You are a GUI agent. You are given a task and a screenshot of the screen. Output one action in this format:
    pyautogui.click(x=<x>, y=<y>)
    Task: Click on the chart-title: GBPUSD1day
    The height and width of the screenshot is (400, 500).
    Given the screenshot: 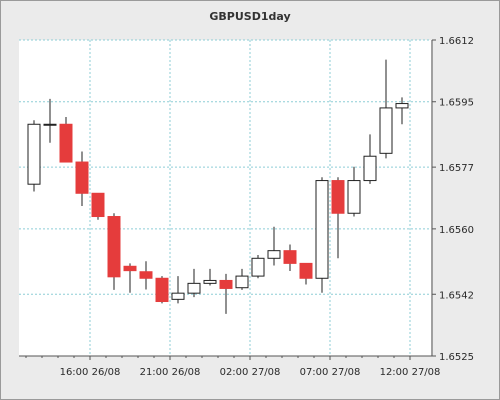 What is the action you would take?
    pyautogui.click(x=250, y=16)
    